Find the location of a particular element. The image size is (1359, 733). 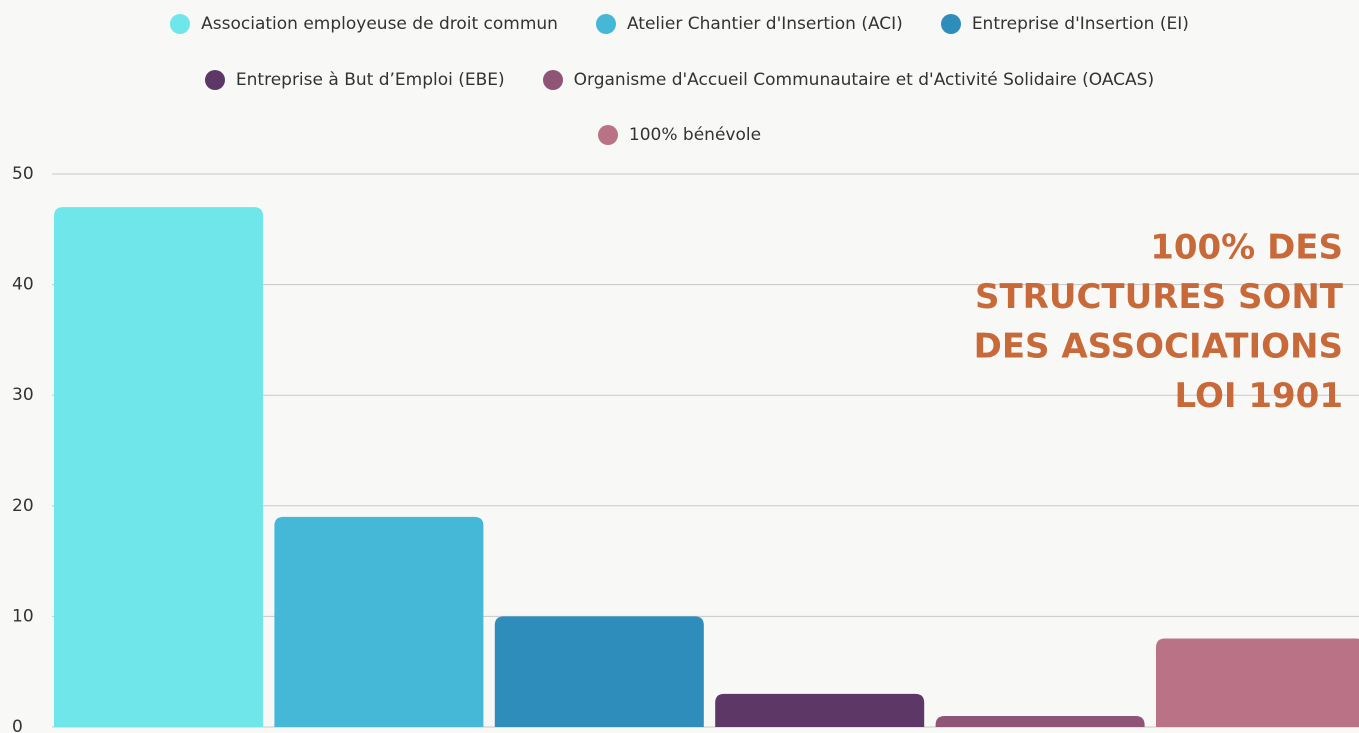

legend-item: Entreprise à But d’Emploi (EBE) is located at coordinates (354, 79).